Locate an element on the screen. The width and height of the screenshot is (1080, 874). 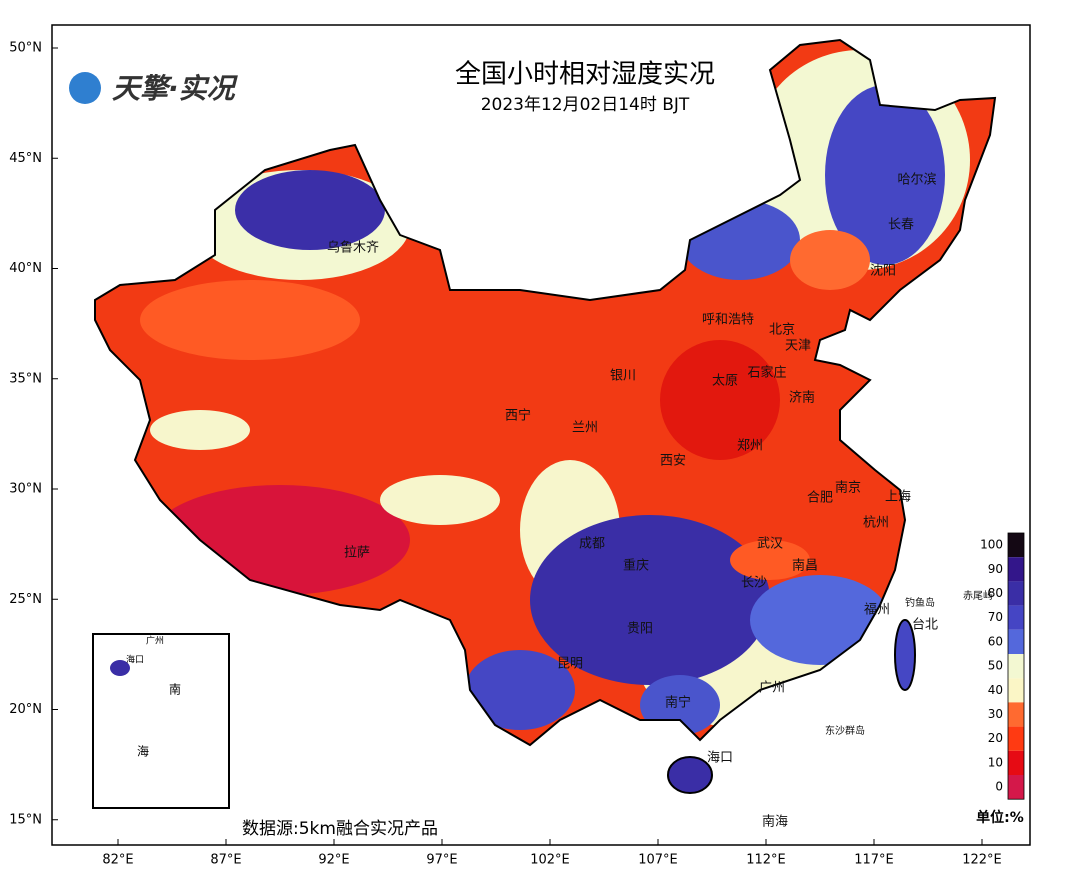
city-label: 南海 is located at coordinates (775, 822).